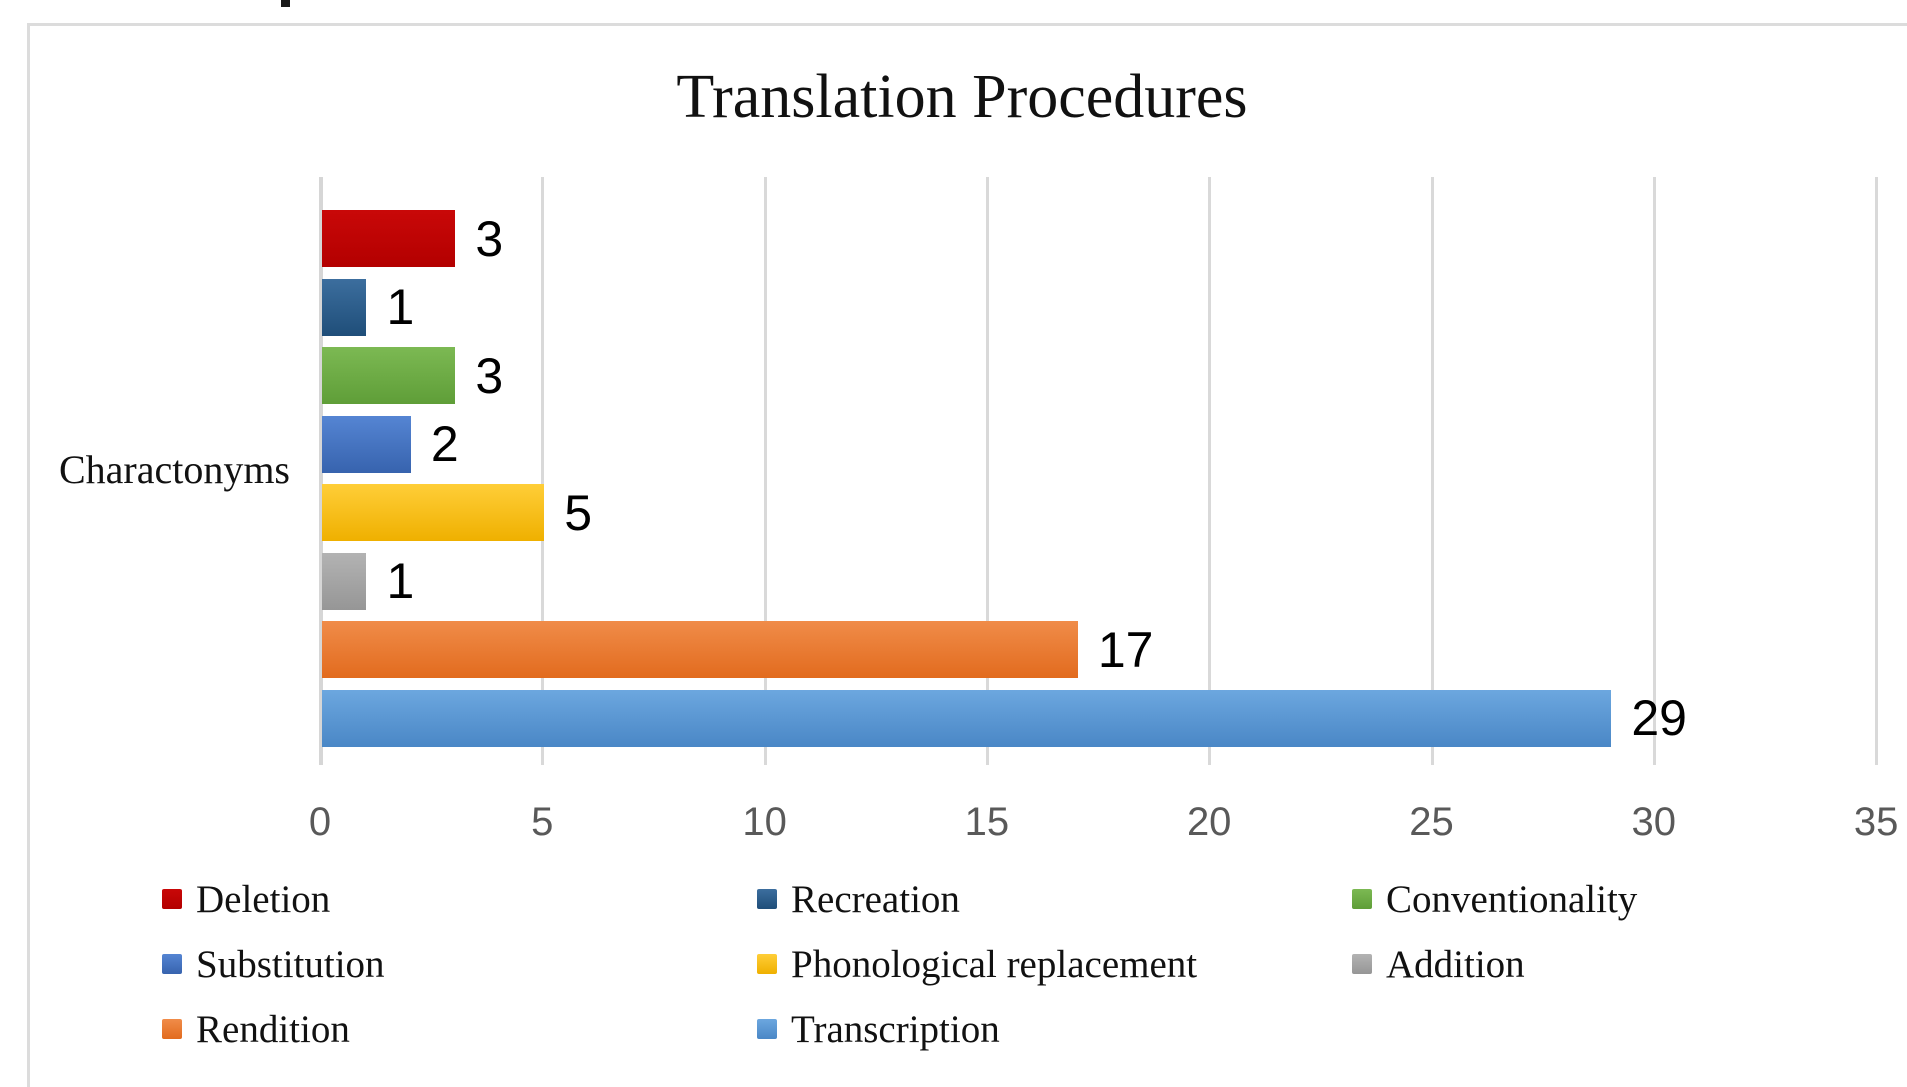 This screenshot has height=1087, width=1907. Describe the element at coordinates (1654, 822) in the screenshot. I see `x-tick-label-30: 30` at that location.